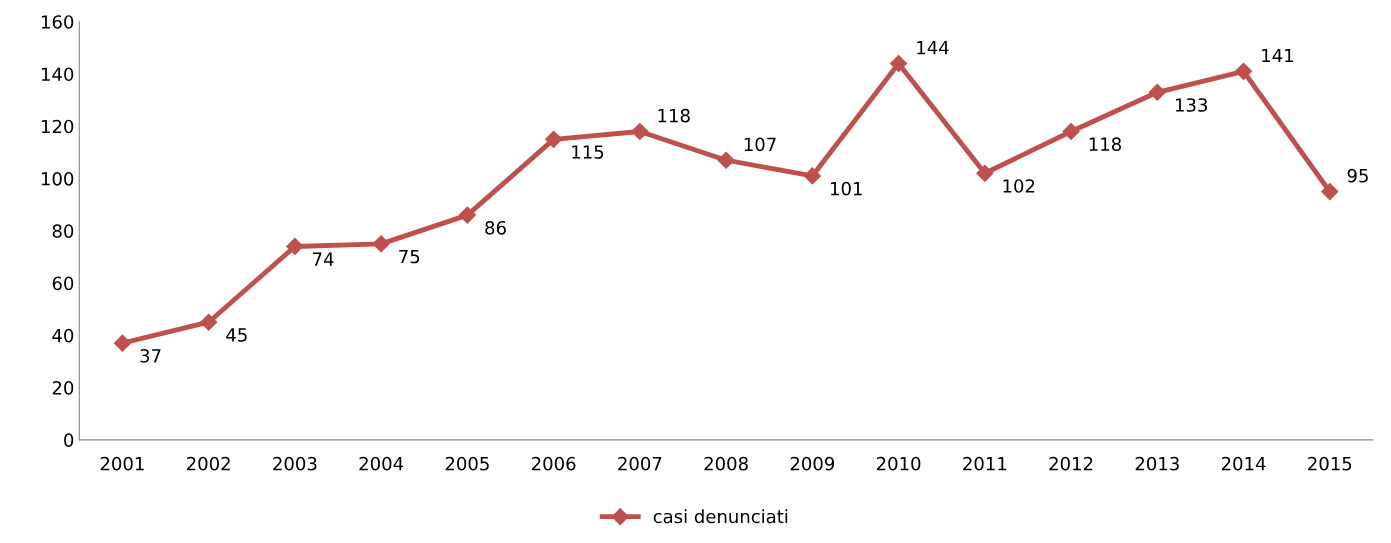 The height and width of the screenshot is (543, 1391). Describe the element at coordinates (933, 48) in the screenshot. I see `data-label: 144` at that location.